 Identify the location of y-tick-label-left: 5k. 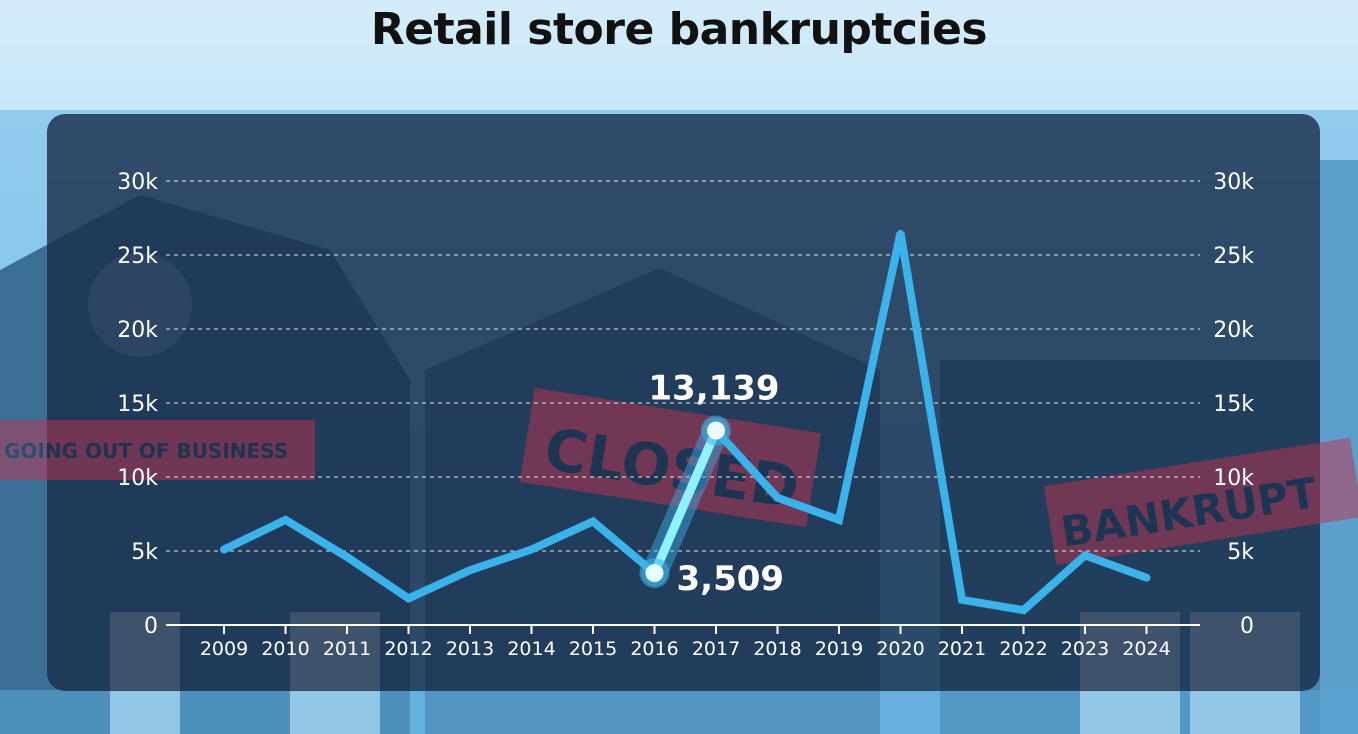
(144, 552).